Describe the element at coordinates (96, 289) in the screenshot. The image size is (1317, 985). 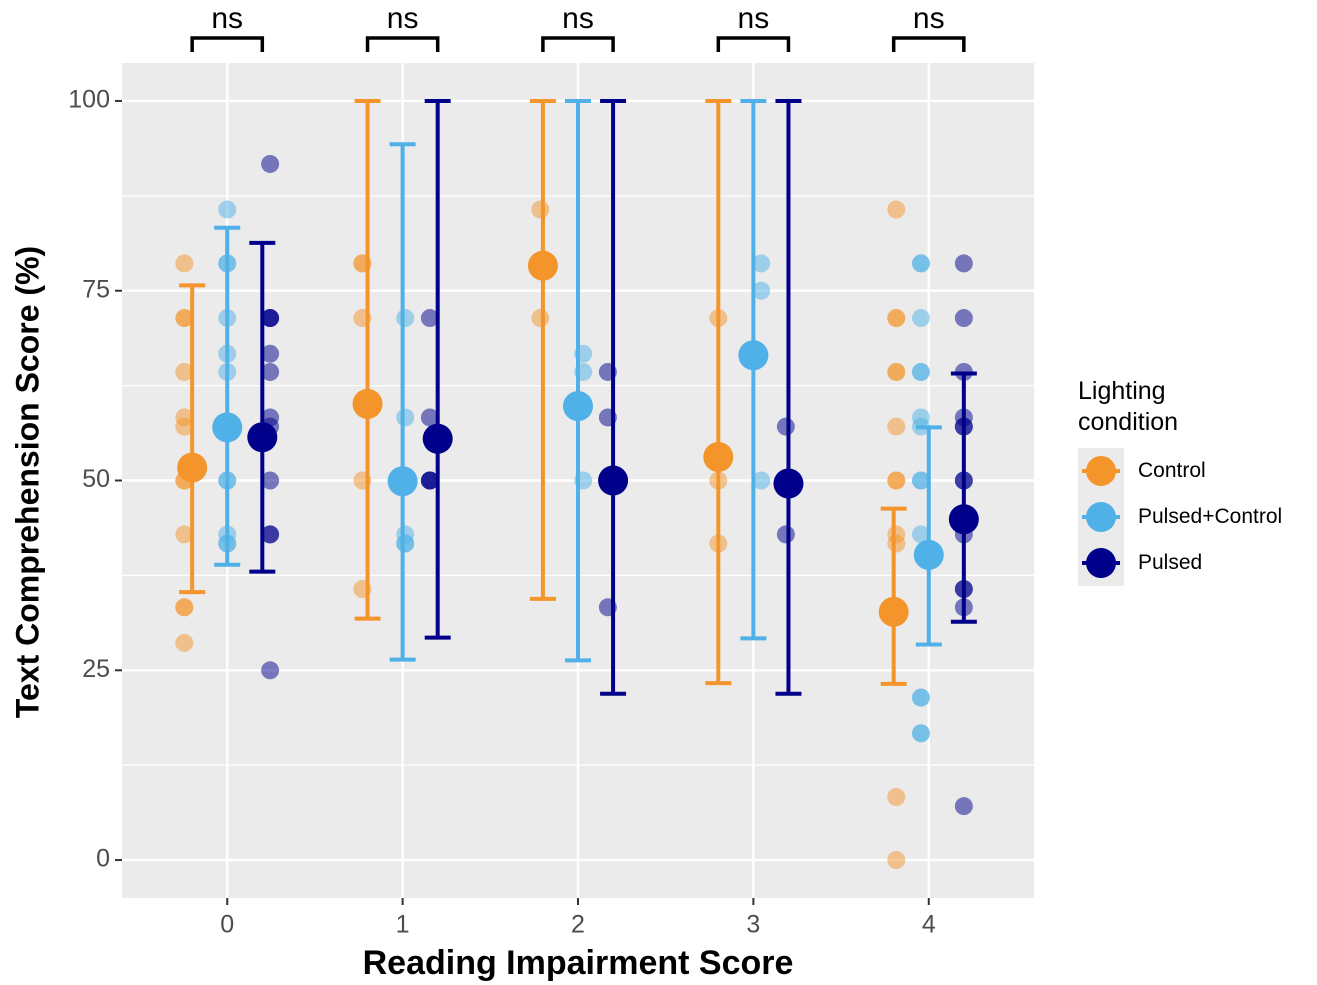
I see `y-tick-label: 75` at that location.